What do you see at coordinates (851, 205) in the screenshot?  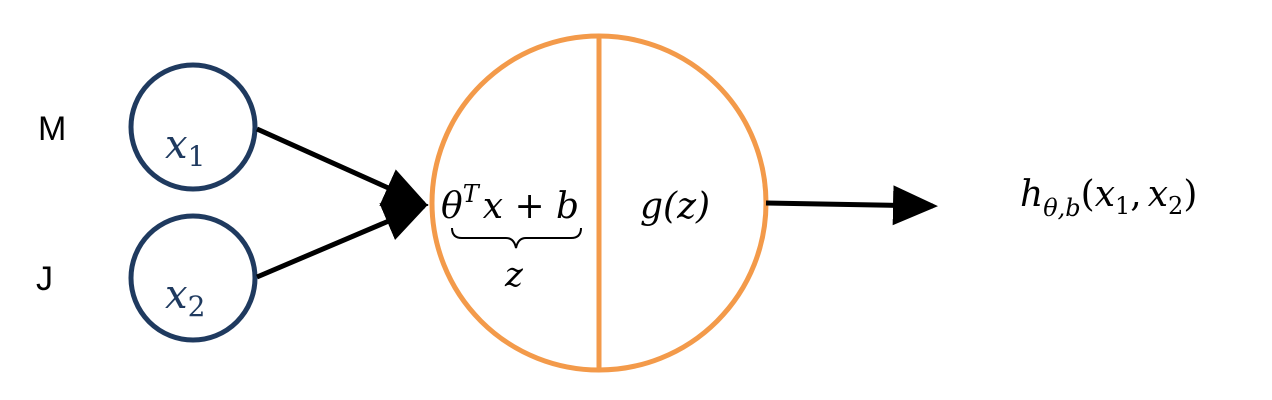 I see `arrow-neuron-to-output` at bounding box center [851, 205].